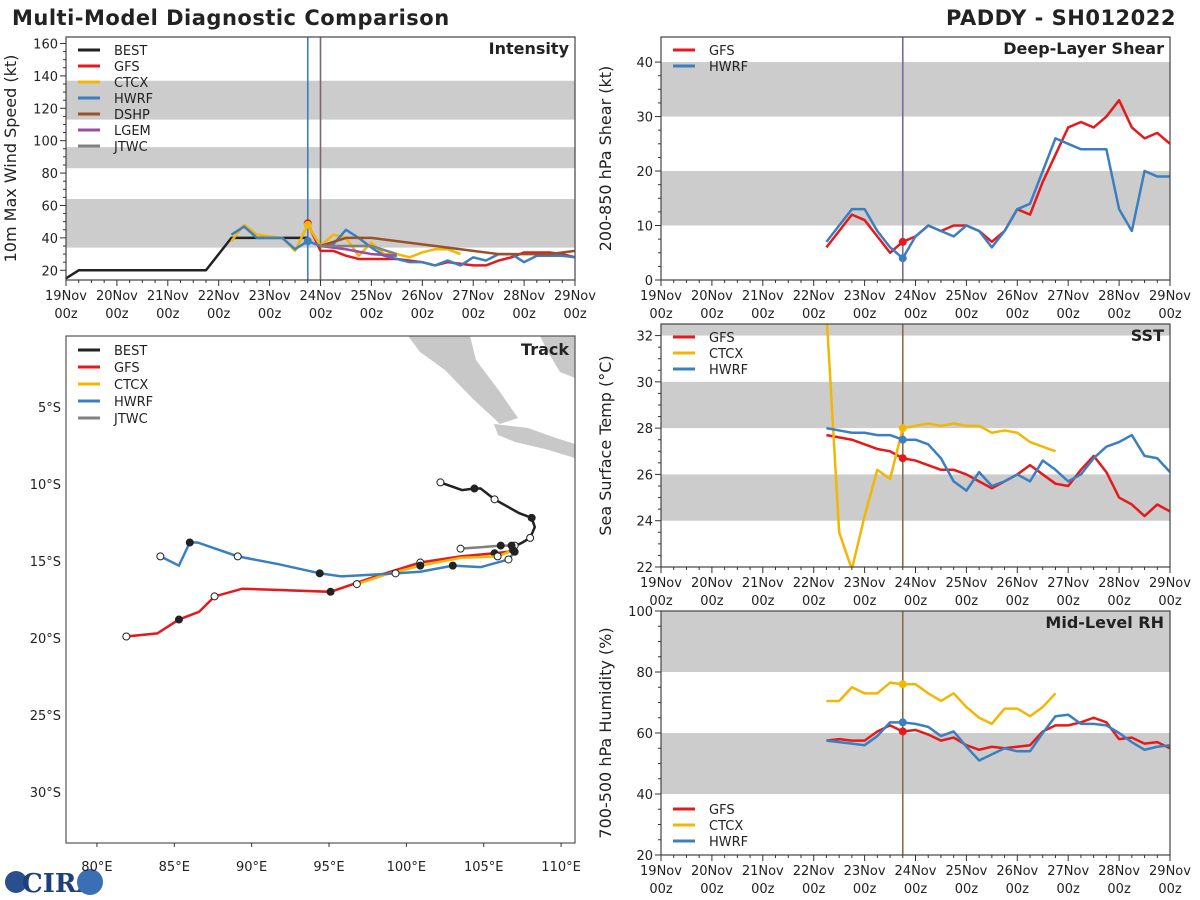  I want to click on panel-title: Track, so click(545, 349).